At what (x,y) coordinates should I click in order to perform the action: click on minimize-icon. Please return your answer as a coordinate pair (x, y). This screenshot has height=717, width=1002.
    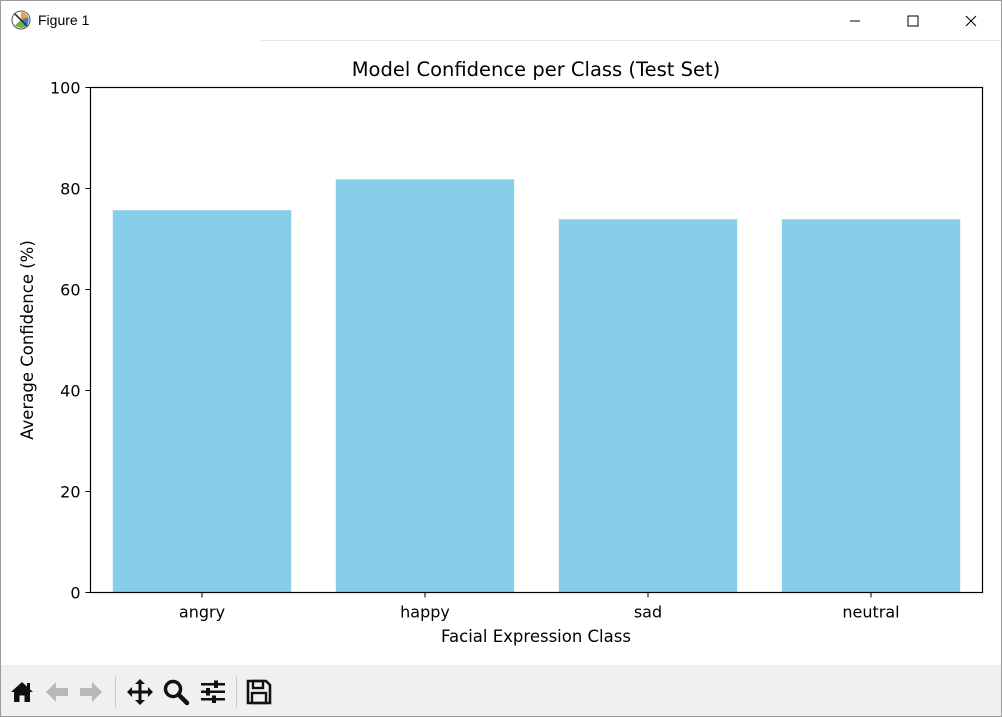
    Looking at the image, I should click on (855, 20).